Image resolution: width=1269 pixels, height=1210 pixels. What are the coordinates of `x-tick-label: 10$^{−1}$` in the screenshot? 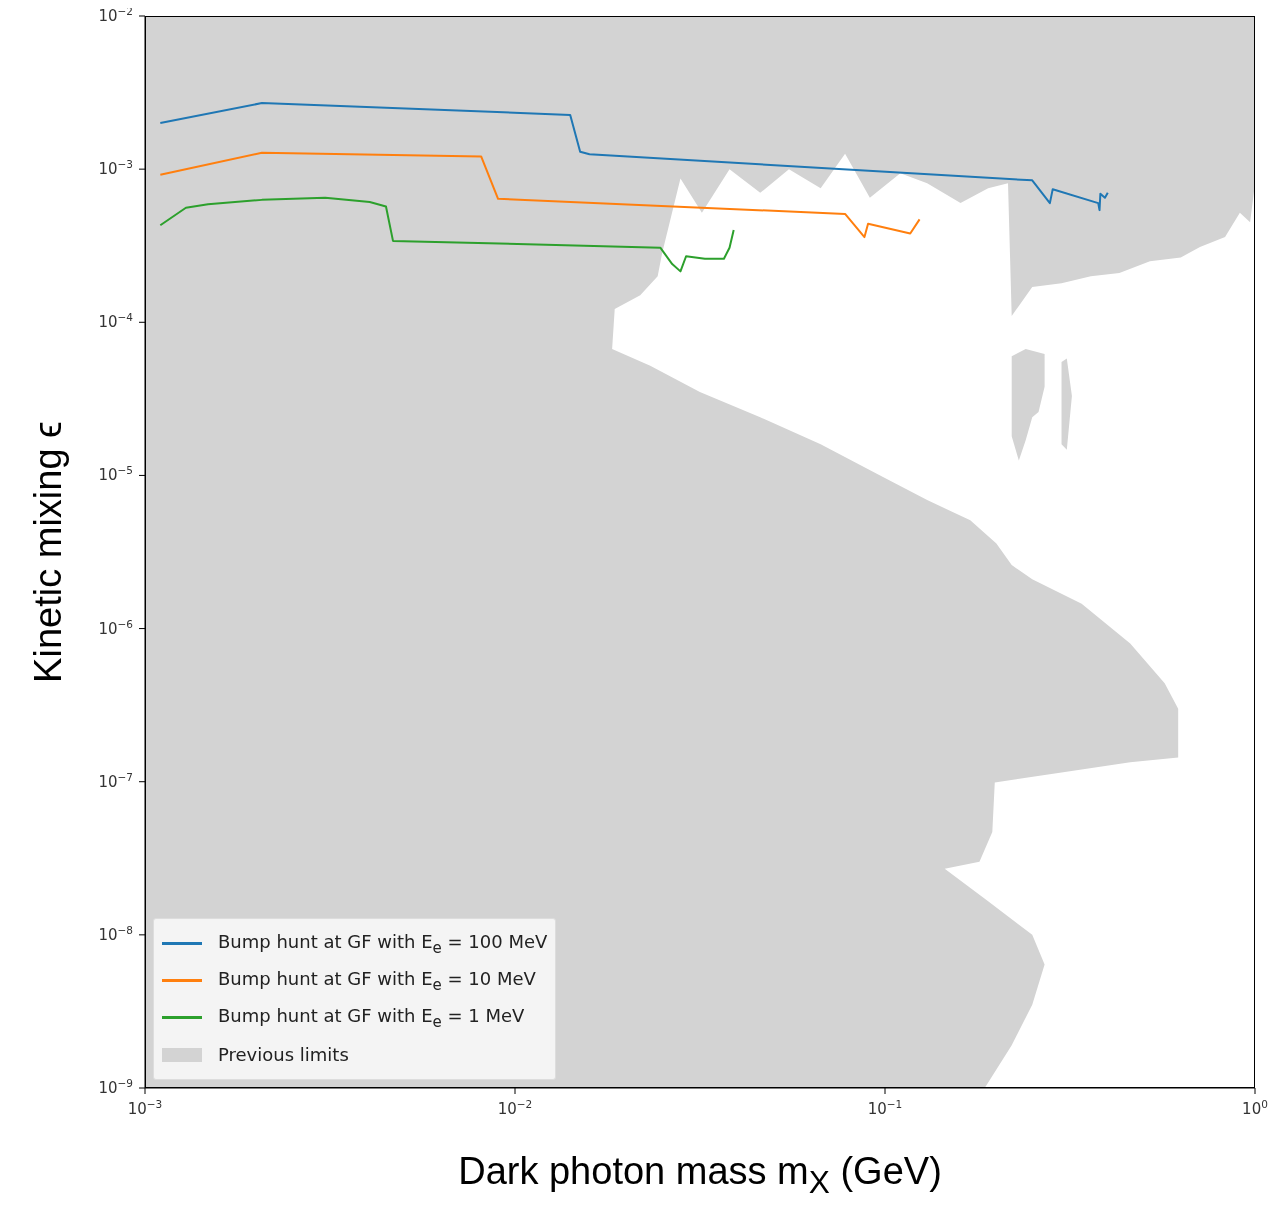 It's located at (885, 1108).